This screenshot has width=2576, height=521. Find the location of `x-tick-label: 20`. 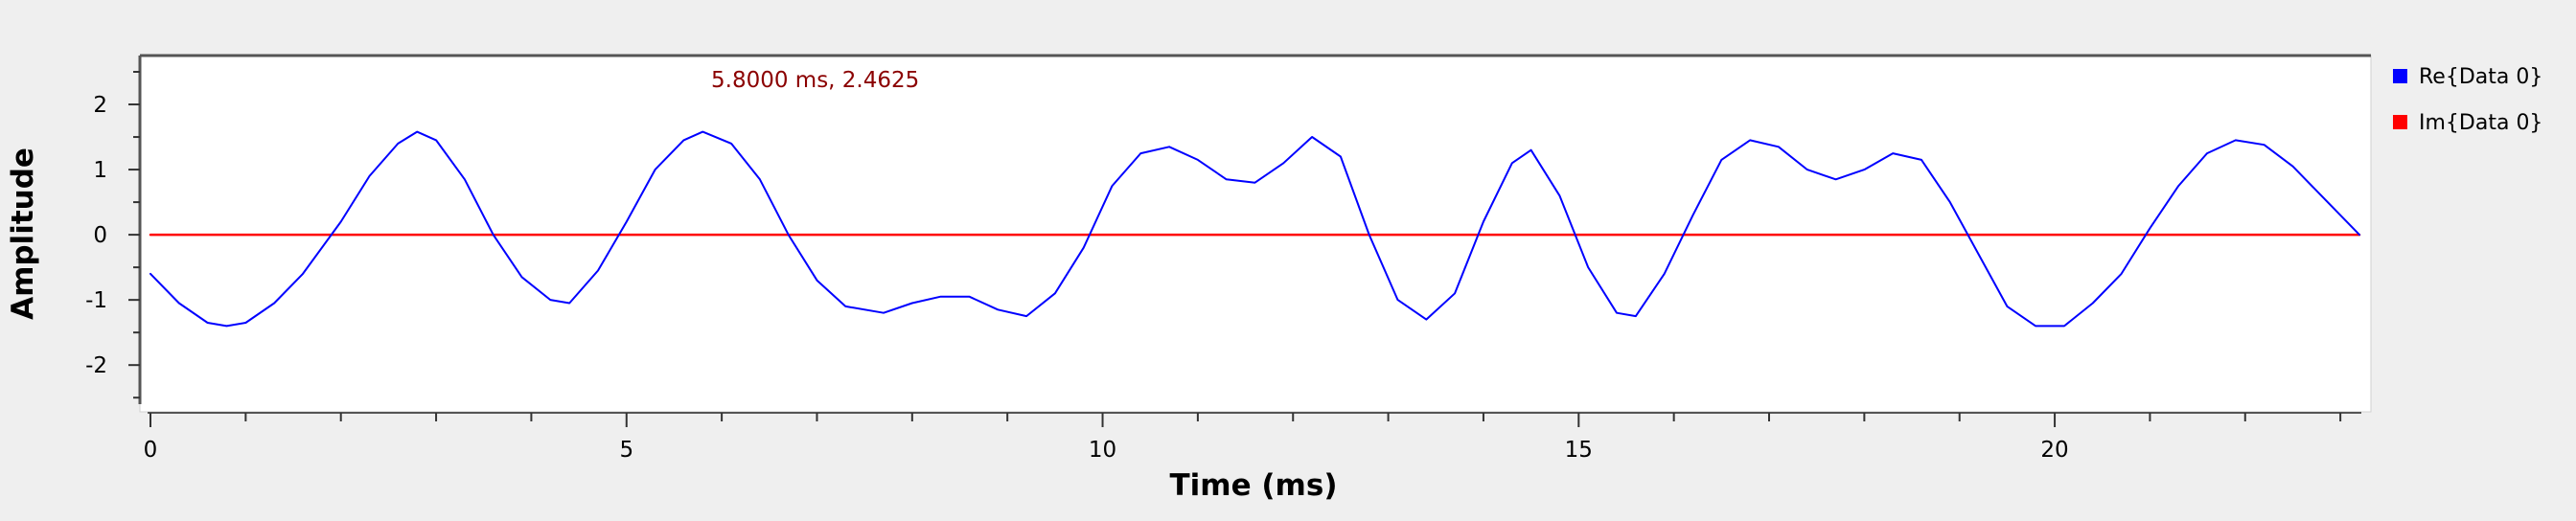

x-tick-label: 20 is located at coordinates (2054, 450).